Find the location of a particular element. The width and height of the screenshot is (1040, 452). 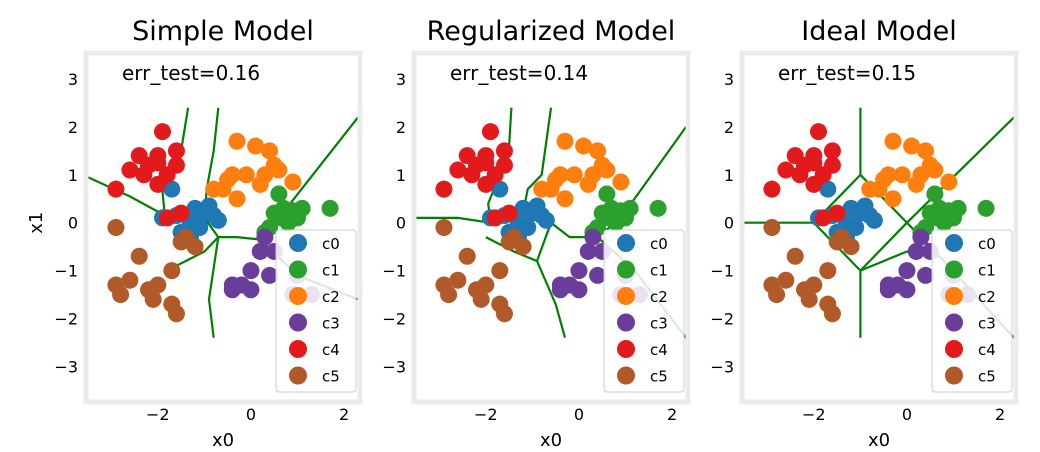

decision-boundary is located at coordinates (213, 287).